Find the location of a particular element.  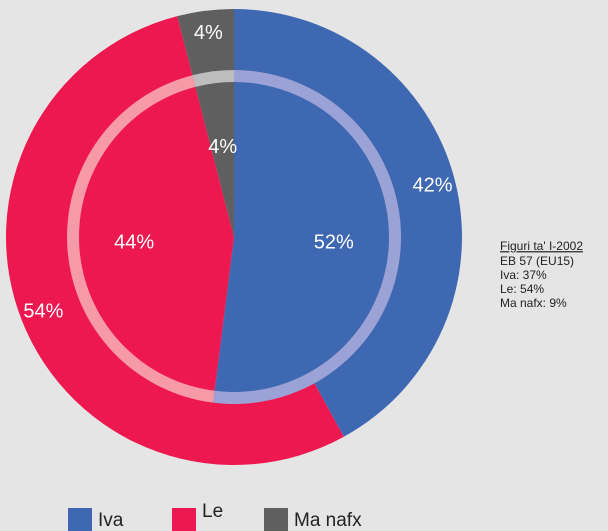

legend-label: Le is located at coordinates (212, 511).